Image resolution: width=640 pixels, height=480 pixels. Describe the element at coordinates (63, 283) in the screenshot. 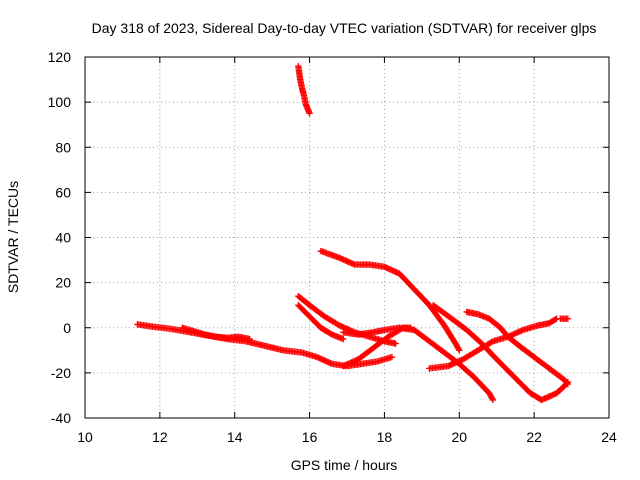

I see `y-tick-label: 20` at that location.